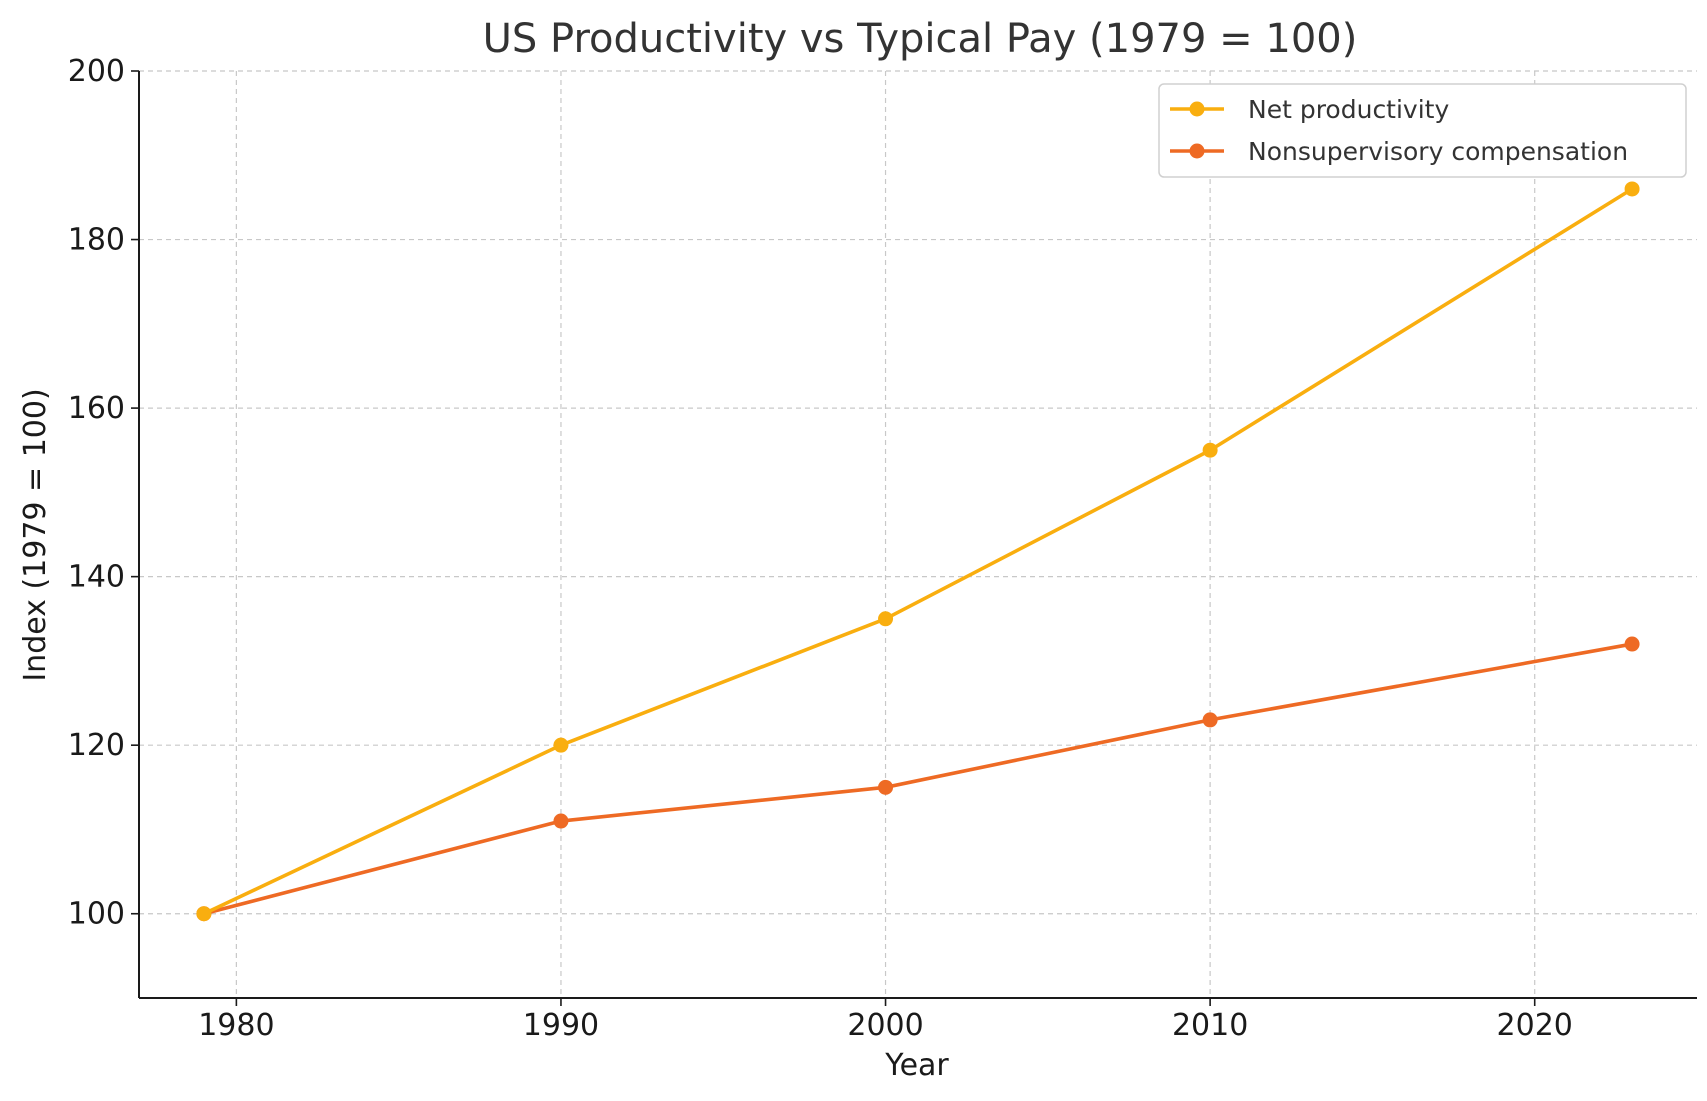 This screenshot has width=1707, height=1101. I want to click on legend-box, so click(1422, 130).